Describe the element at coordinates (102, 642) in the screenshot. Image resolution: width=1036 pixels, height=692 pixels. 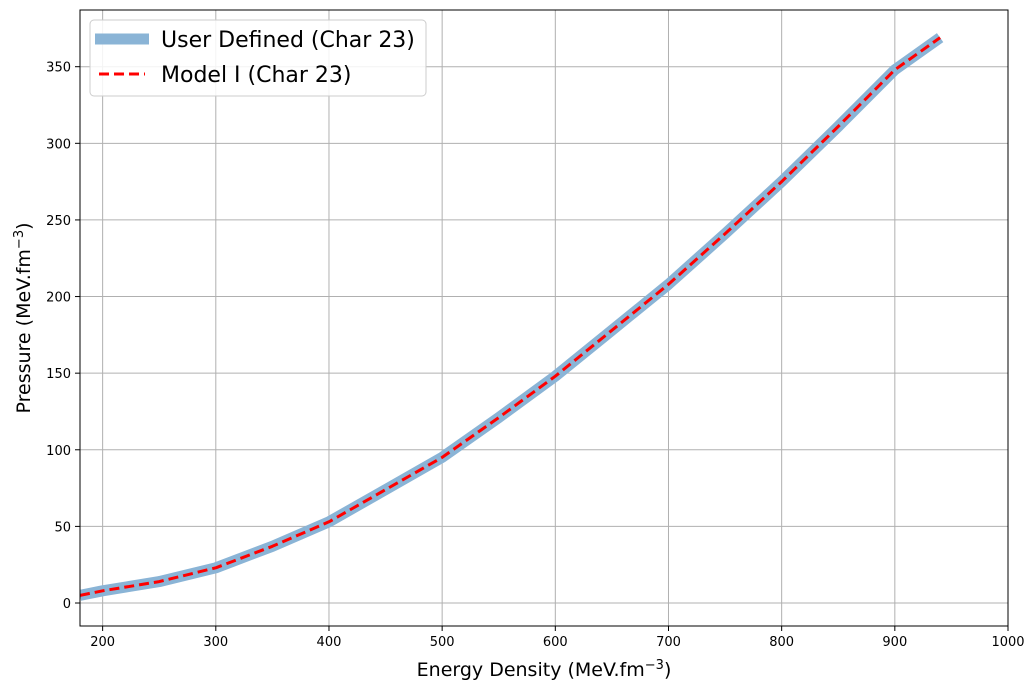
I see `x-tick-label: 200` at that location.